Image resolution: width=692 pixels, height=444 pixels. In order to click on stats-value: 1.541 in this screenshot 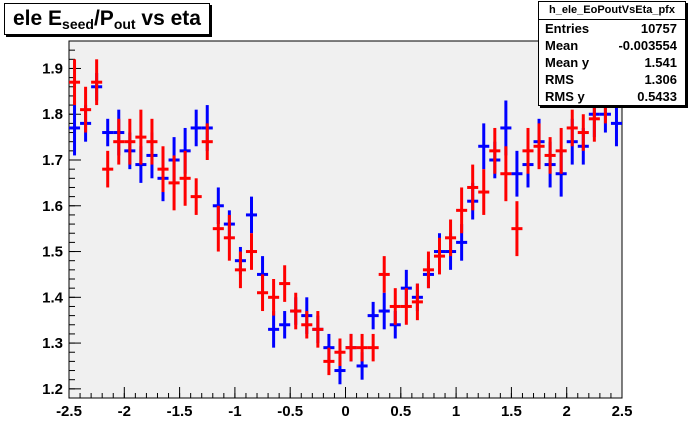, I will do `click(660, 62)`.